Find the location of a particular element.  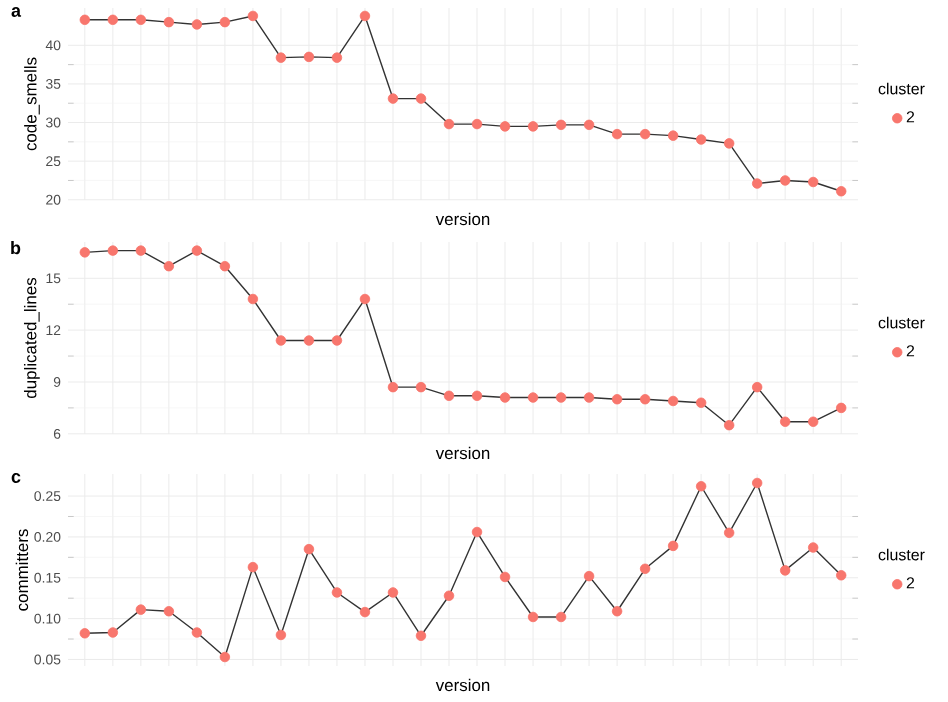

y-axis-title: code_smells is located at coordinates (32, 104).